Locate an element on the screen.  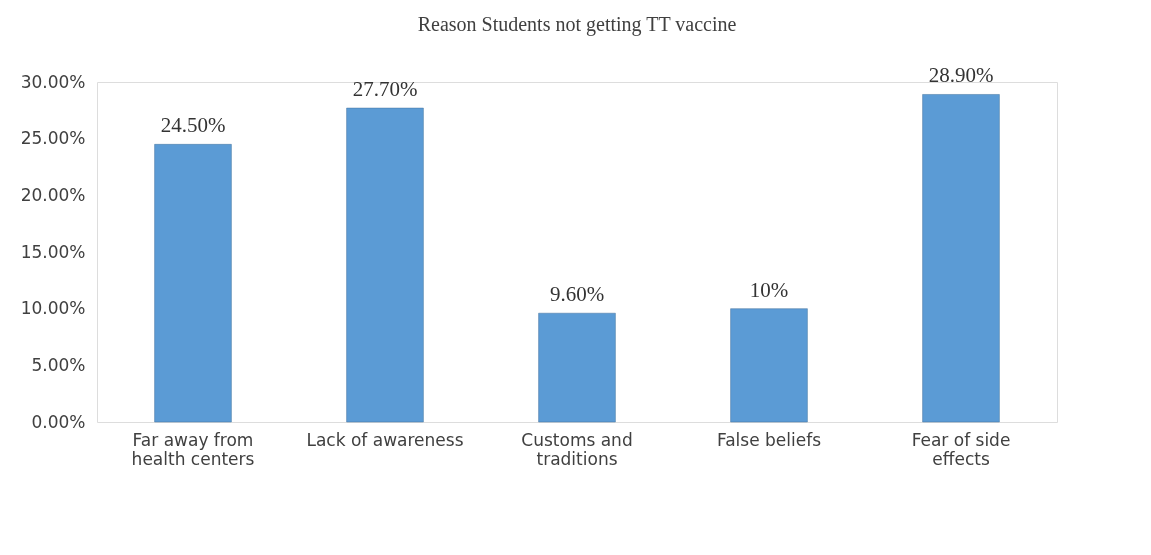
y-tick-label: 25.00% is located at coordinates (53, 138).